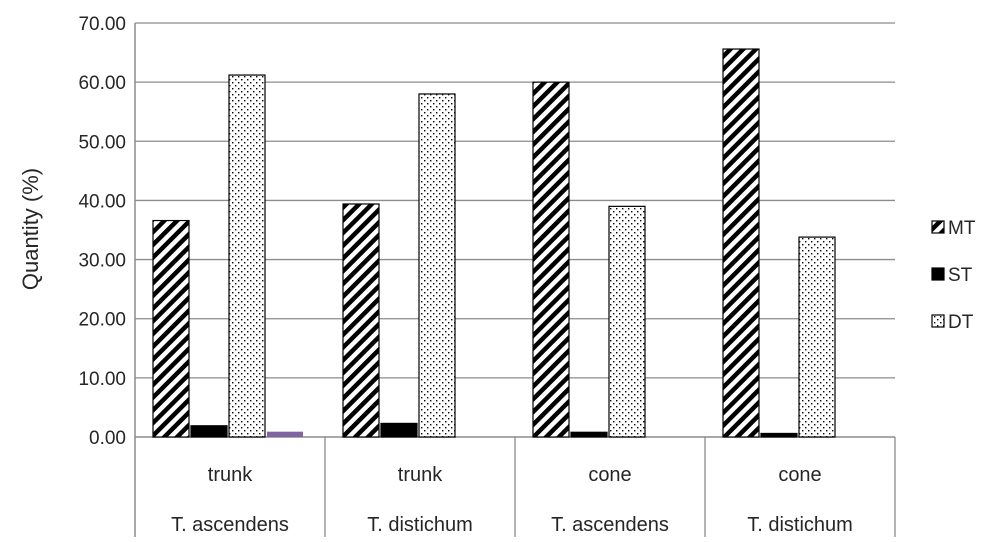 Image resolution: width=993 pixels, height=542 pixels. Describe the element at coordinates (962, 228) in the screenshot. I see `legend-label-mt: MT` at that location.